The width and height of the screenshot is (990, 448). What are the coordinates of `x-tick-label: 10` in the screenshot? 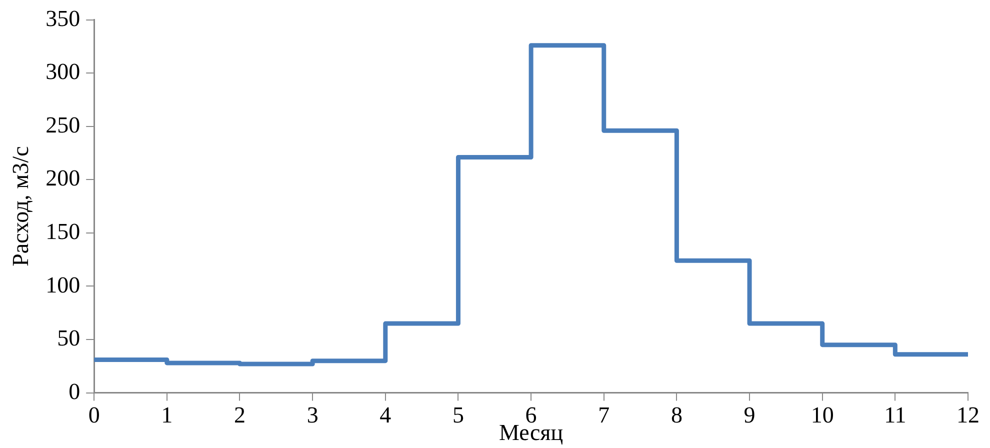 It's located at (822, 415).